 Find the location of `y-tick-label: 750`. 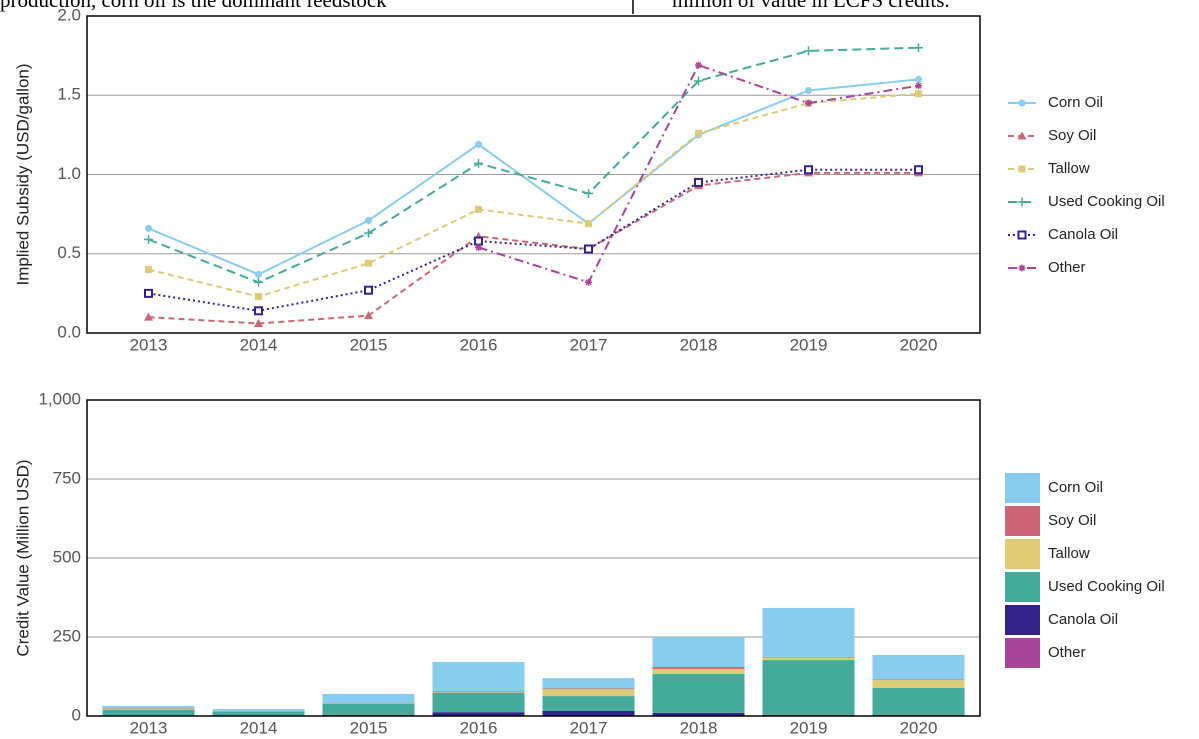

y-tick-label: 750 is located at coordinates (67, 477).